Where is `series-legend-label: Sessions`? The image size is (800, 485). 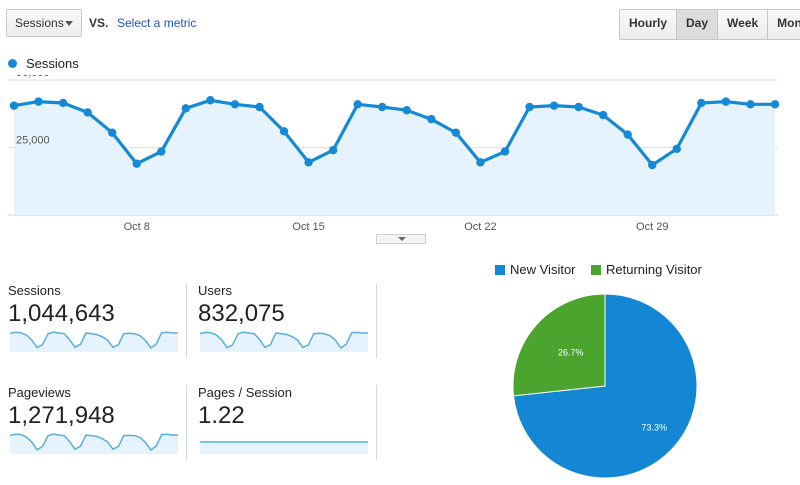
series-legend-label: Sessions is located at coordinates (52, 63).